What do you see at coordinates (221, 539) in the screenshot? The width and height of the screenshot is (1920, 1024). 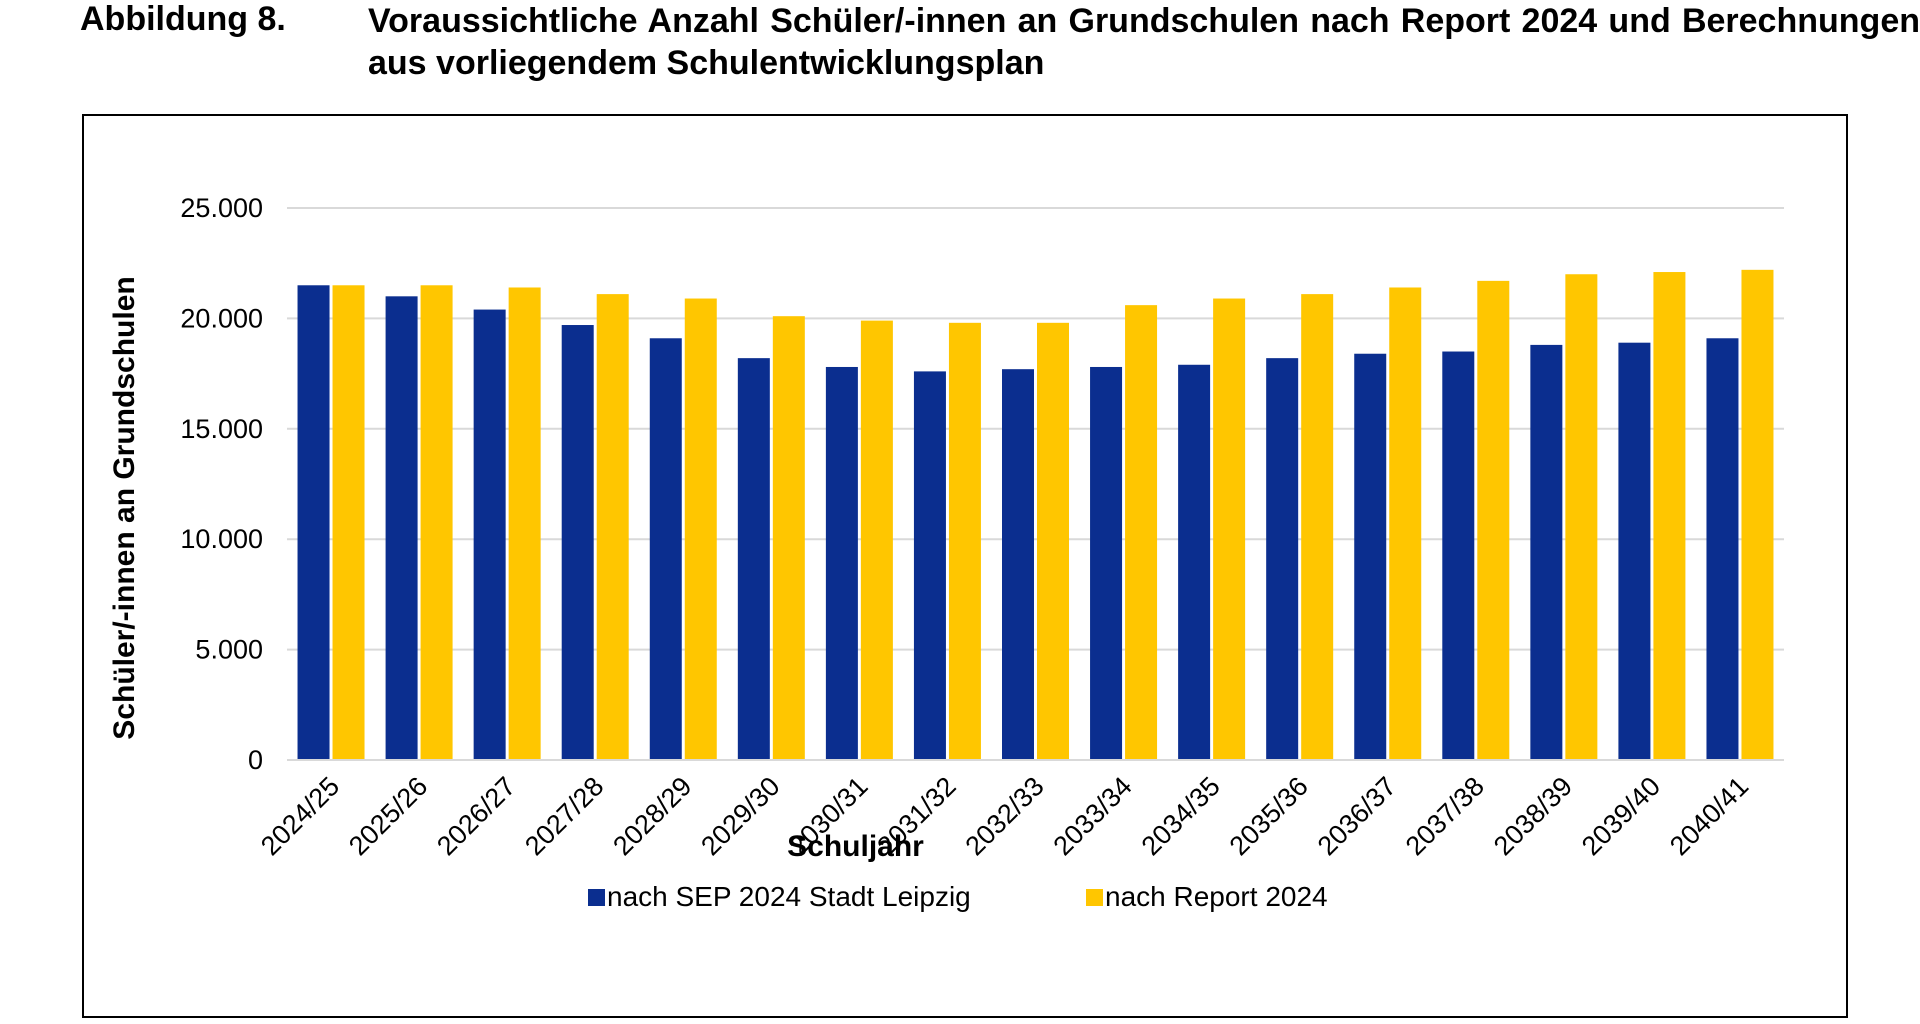 I see `y-tick-label: 10.000` at bounding box center [221, 539].